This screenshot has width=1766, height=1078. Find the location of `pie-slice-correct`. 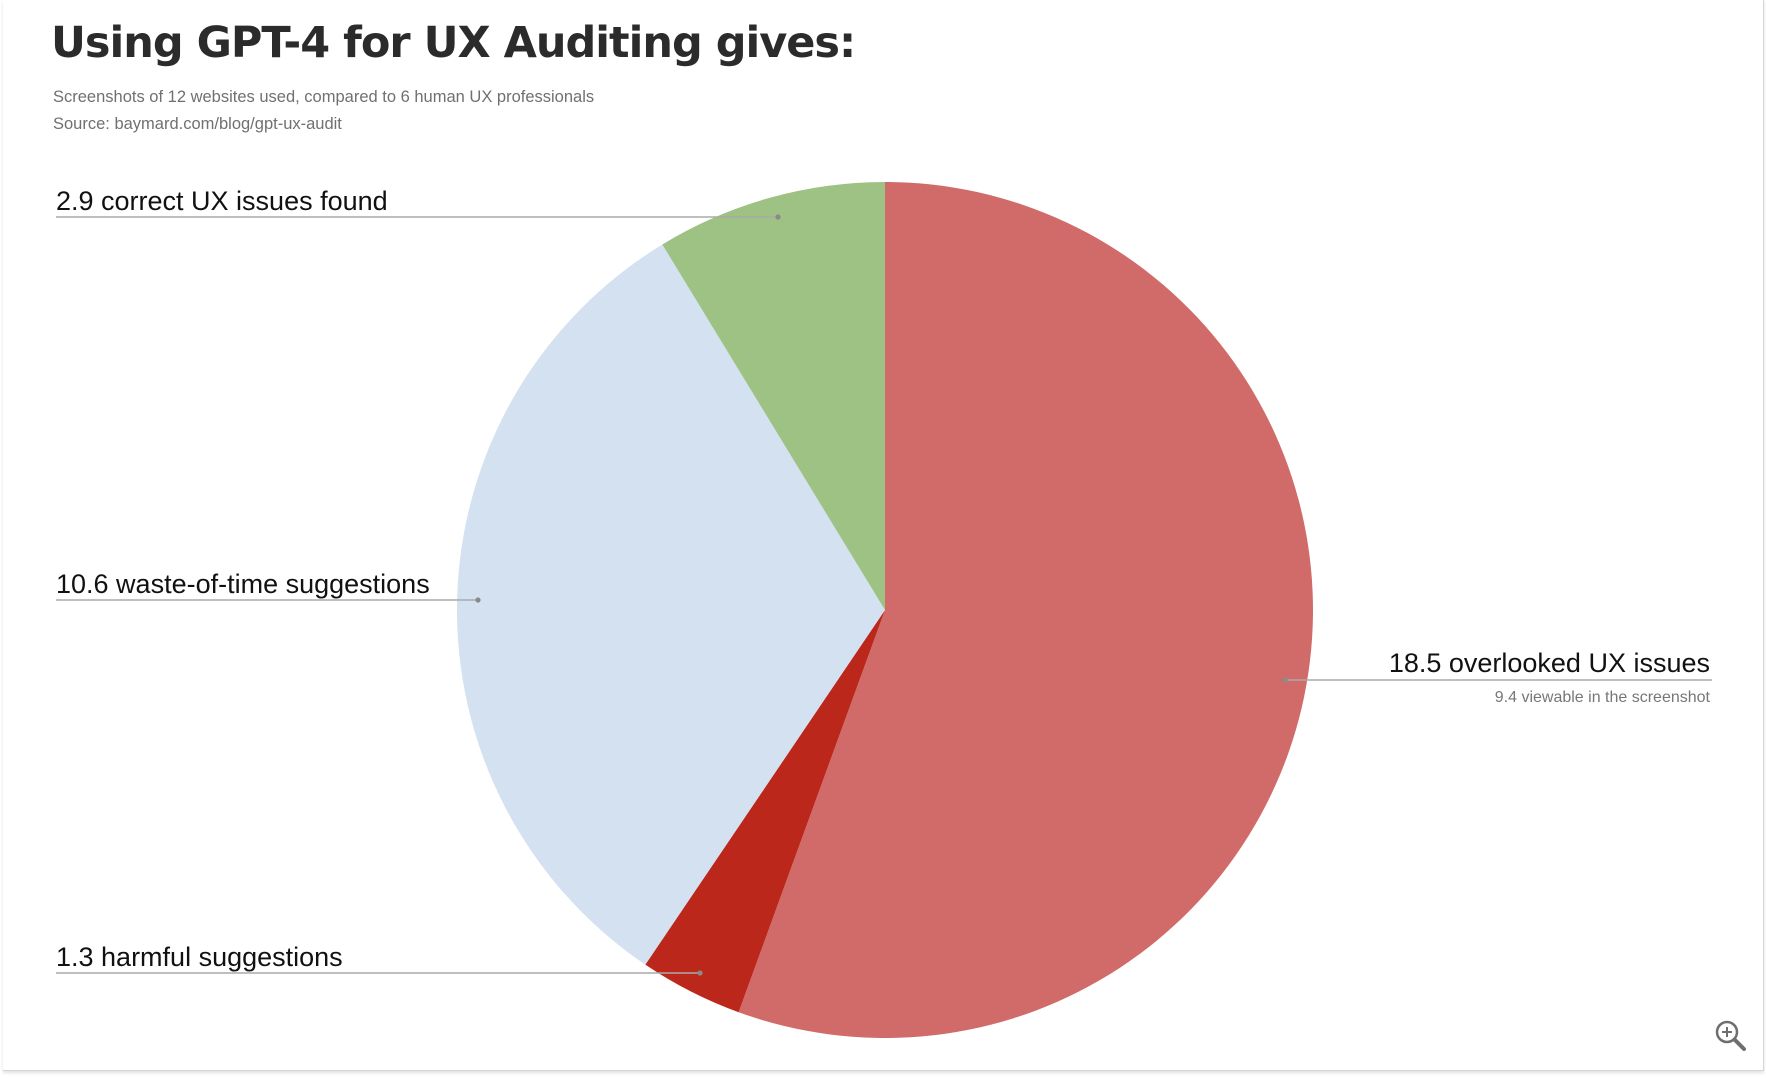

pie-slice-correct is located at coordinates (773, 396).